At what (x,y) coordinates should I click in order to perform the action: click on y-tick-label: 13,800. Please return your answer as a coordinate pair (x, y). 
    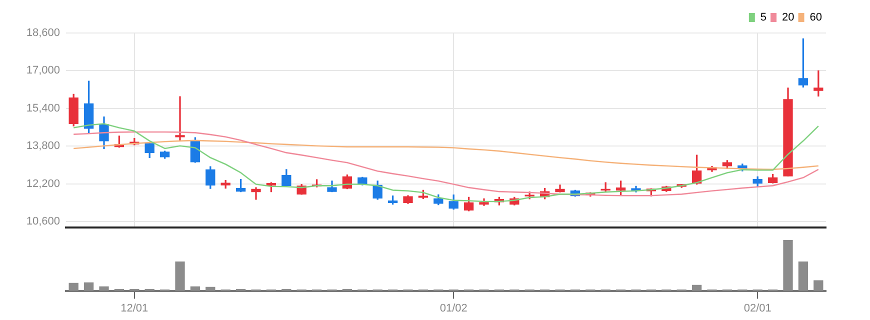
    Looking at the image, I should click on (43, 146).